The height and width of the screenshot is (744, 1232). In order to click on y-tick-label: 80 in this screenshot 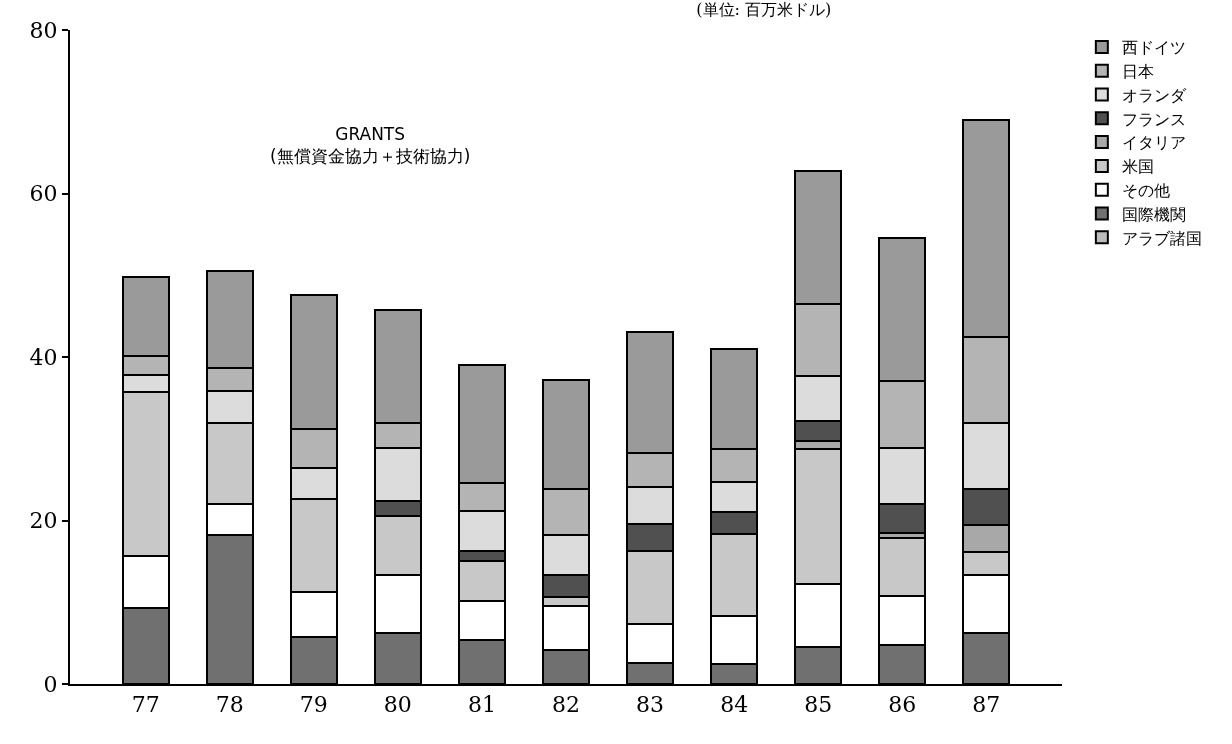, I will do `click(43, 30)`.